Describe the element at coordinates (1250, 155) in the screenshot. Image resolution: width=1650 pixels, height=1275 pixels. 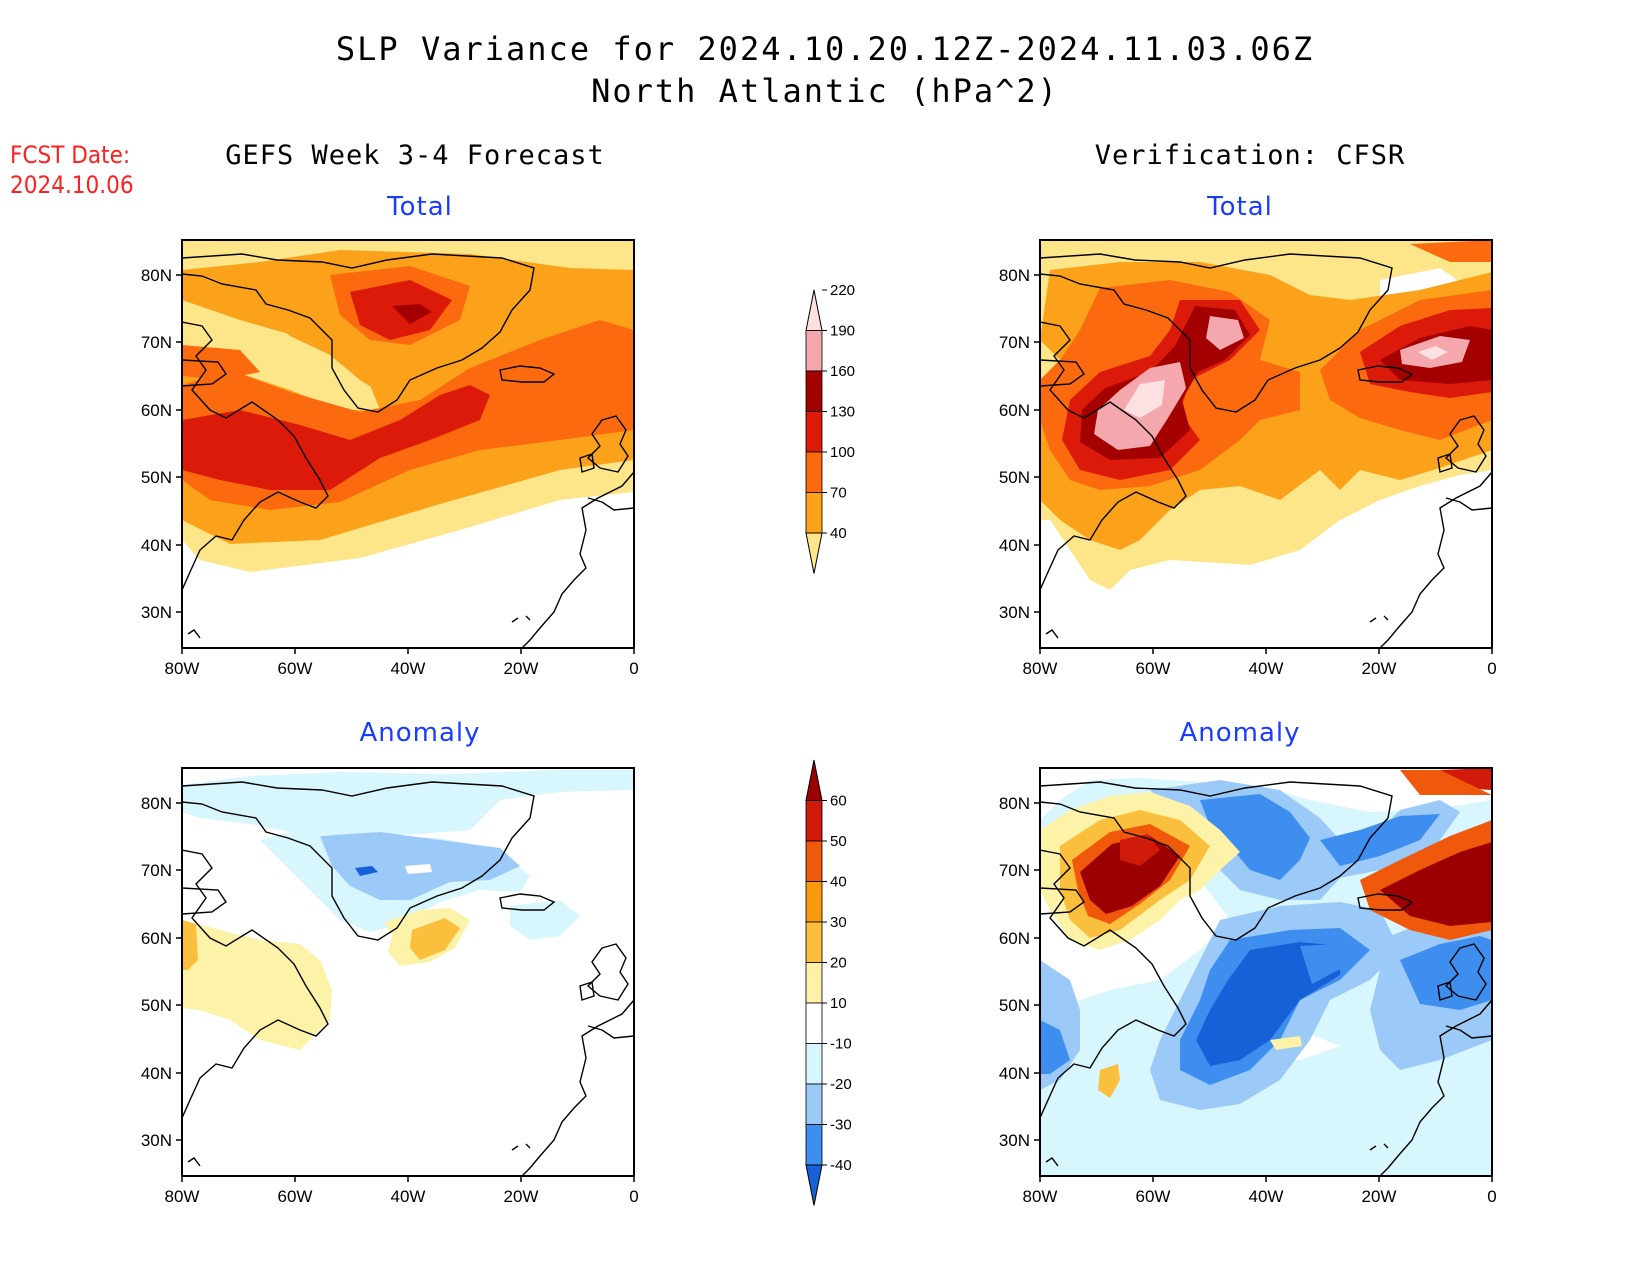
I see `verification-column-title: Verification: CFSR` at that location.